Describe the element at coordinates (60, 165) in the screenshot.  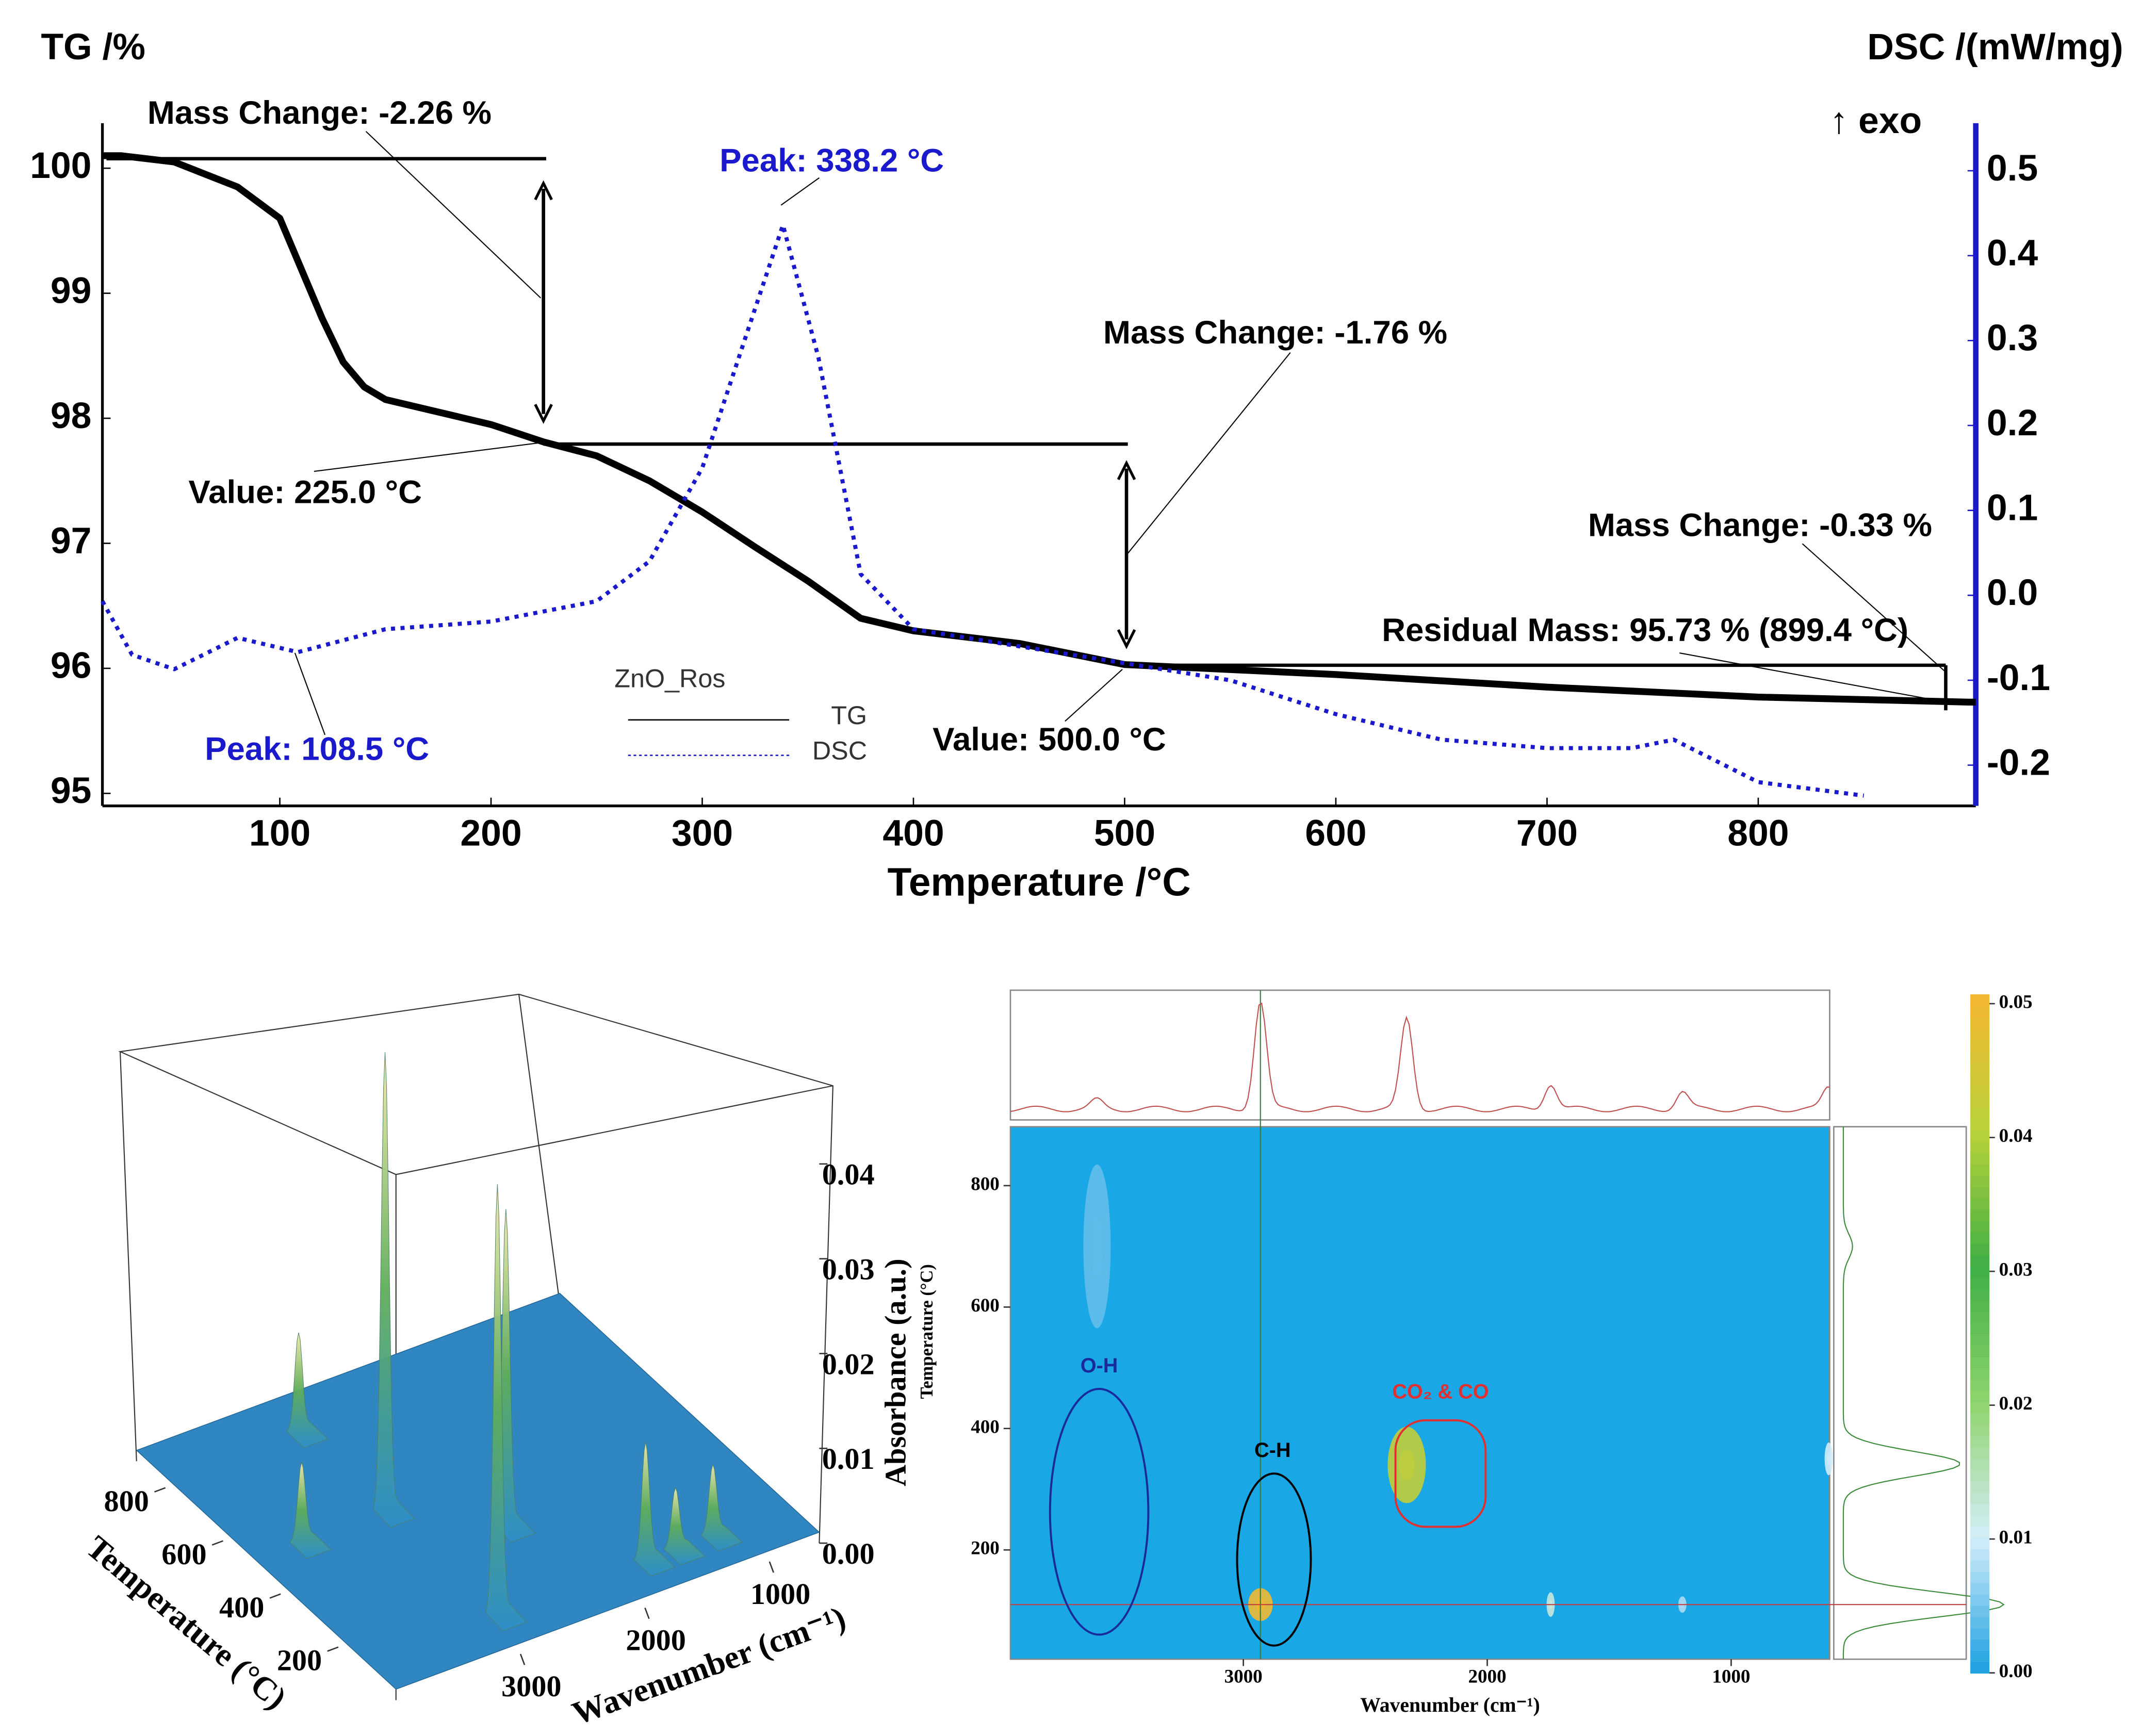
I see `y-tick-label: 100` at that location.